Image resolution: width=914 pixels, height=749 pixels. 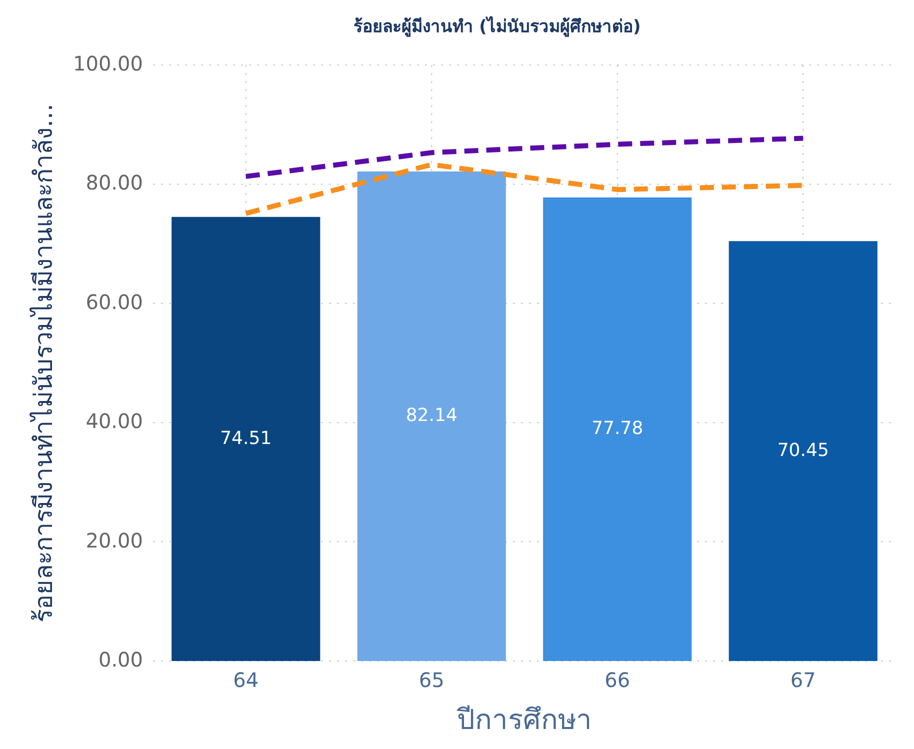 What do you see at coordinates (803, 450) in the screenshot?
I see `data-label: 70.45` at bounding box center [803, 450].